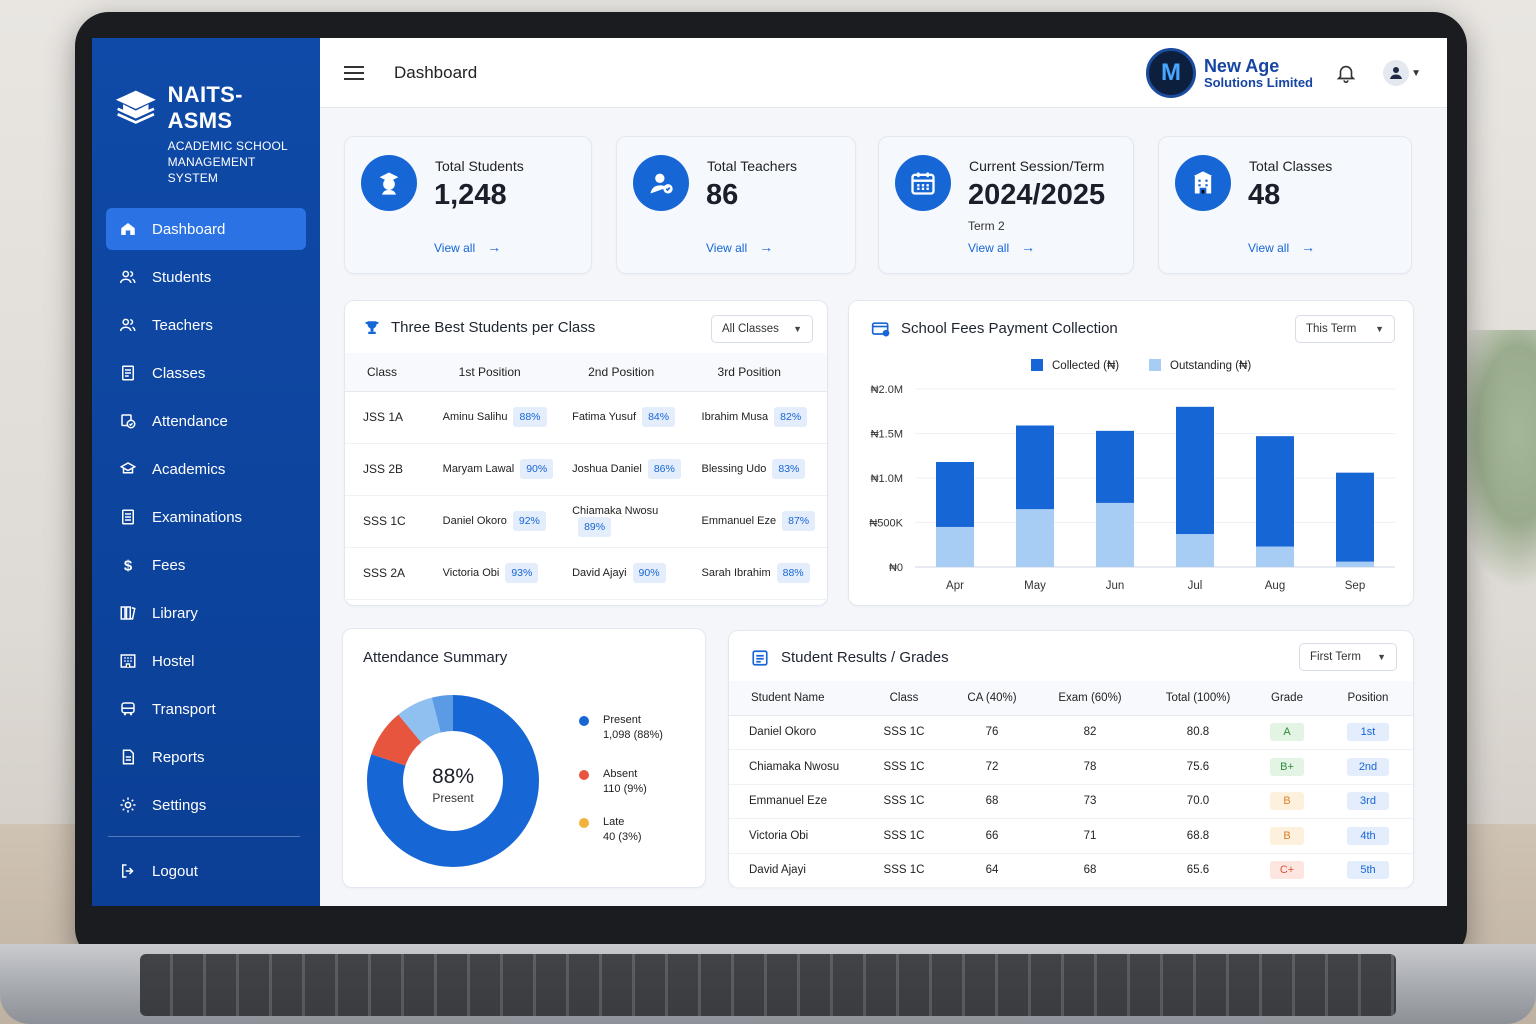 This screenshot has height=1024, width=1536. Describe the element at coordinates (1170, 73) in the screenshot. I see `company-logo-icon: M` at that location.